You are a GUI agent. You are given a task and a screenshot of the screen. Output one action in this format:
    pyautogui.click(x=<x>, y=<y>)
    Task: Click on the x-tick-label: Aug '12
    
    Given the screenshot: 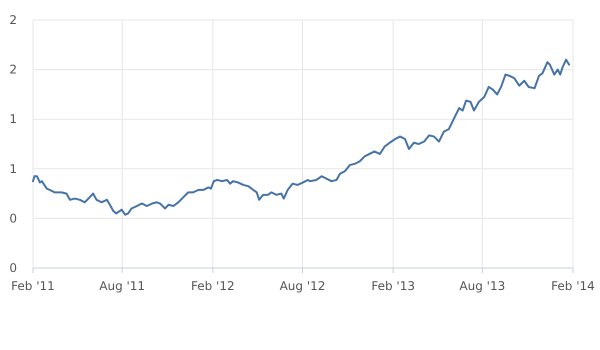 What is the action you would take?
    pyautogui.click(x=303, y=286)
    